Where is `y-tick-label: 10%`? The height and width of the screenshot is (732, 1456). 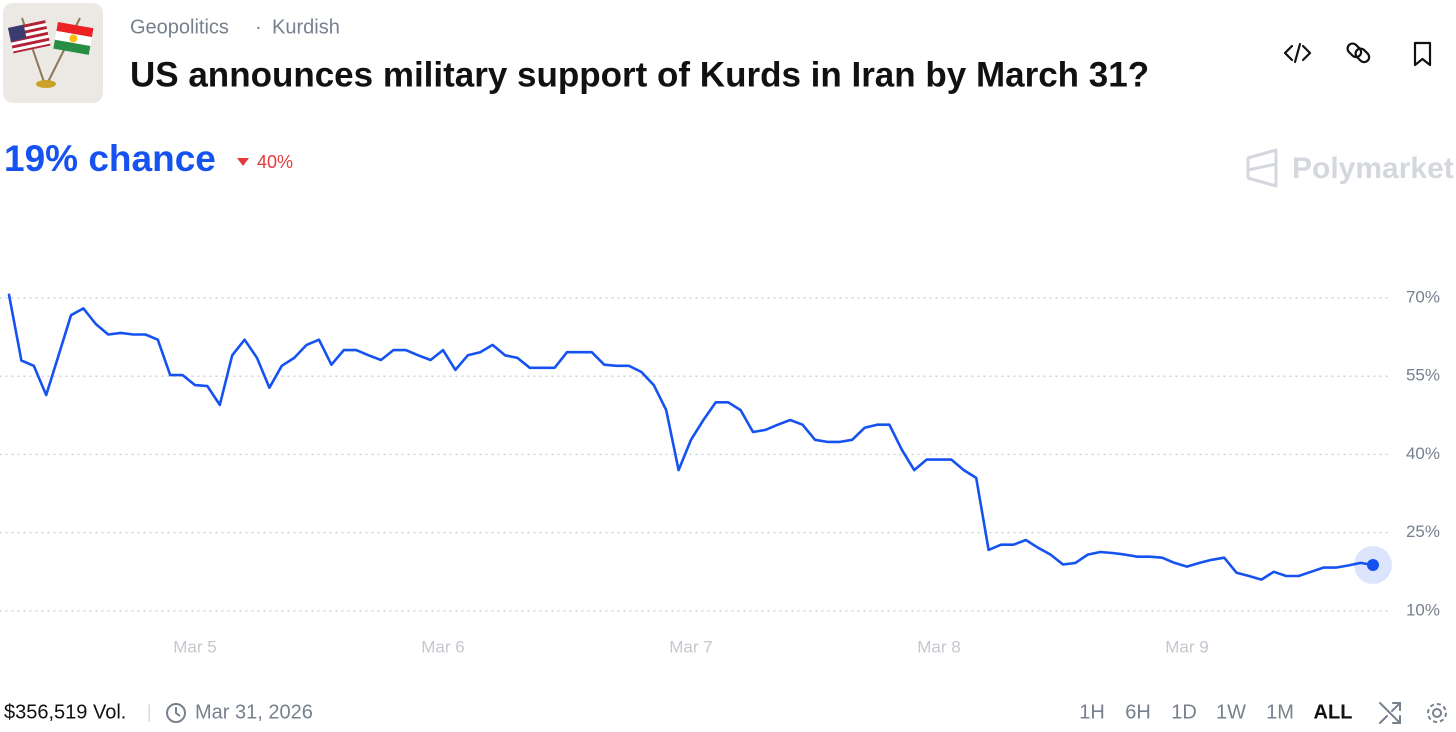
y-tick-label: 10% is located at coordinates (1423, 609).